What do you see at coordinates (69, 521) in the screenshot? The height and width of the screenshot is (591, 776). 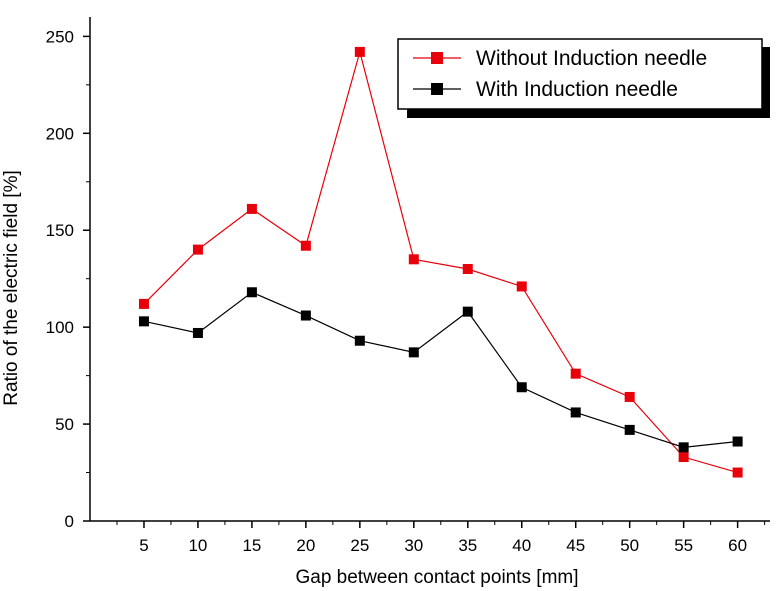 I see `y-tick-label: 0` at bounding box center [69, 521].